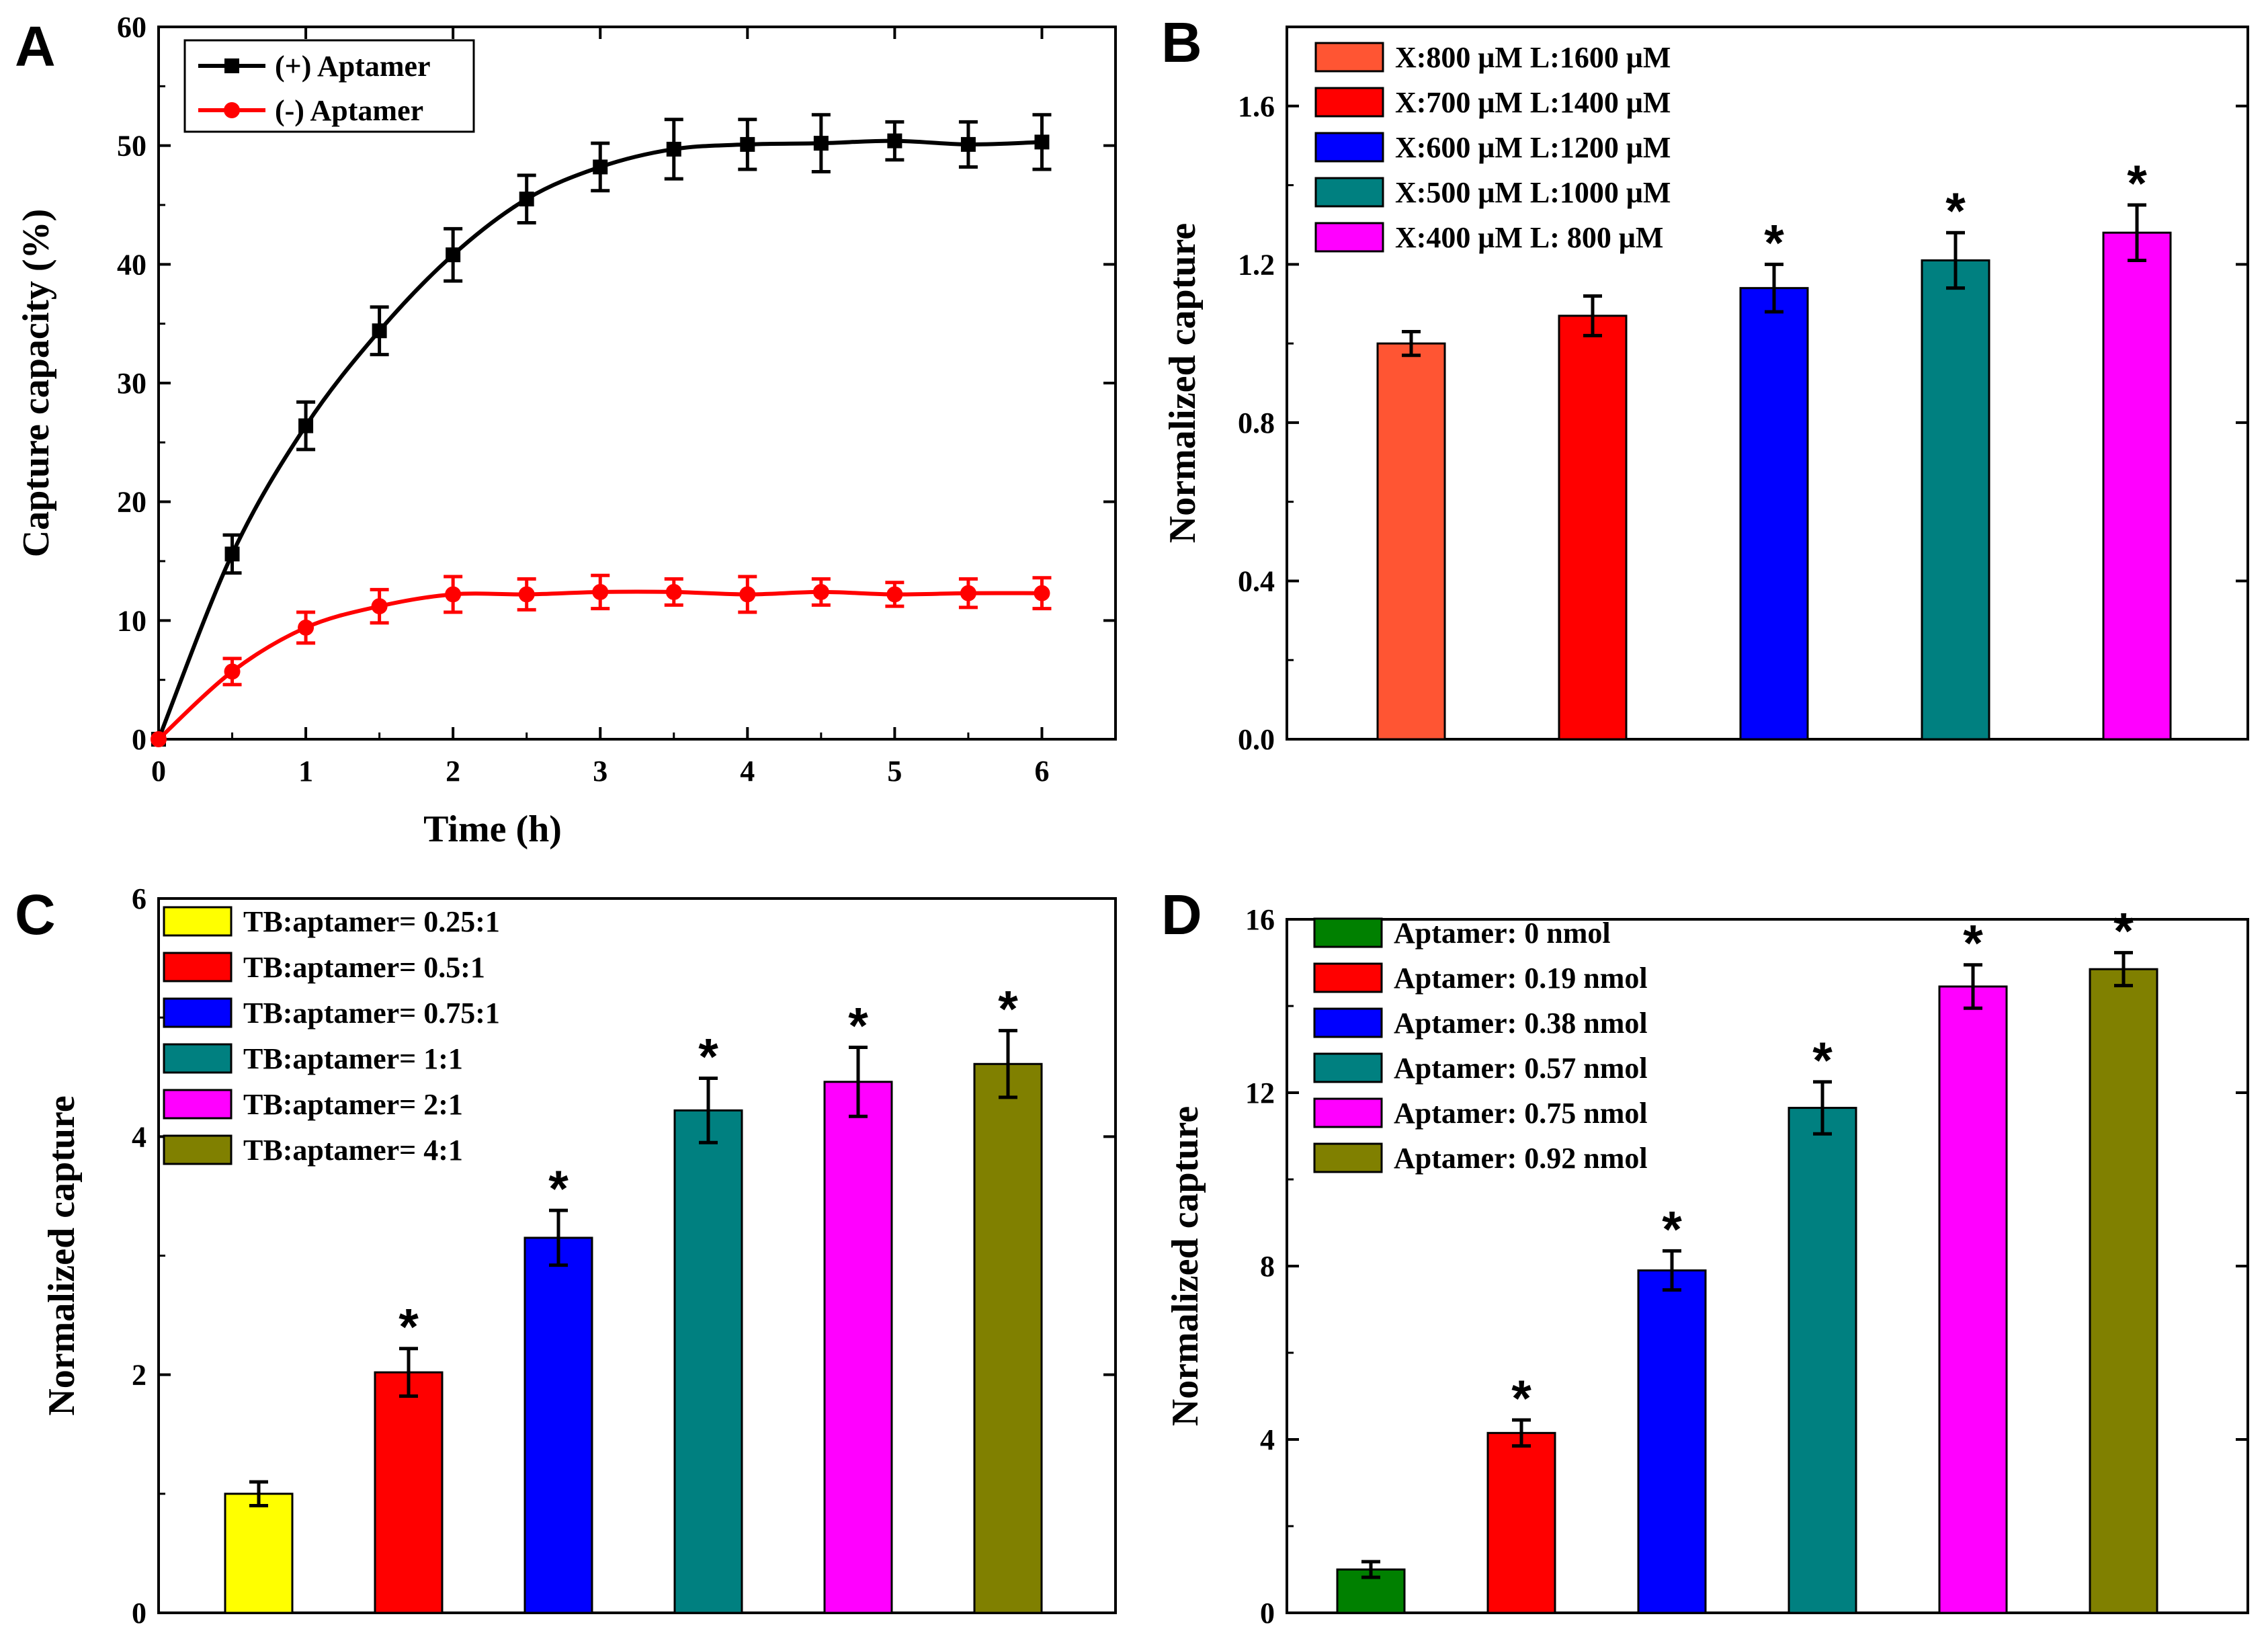  What do you see at coordinates (1257, 106) in the screenshot?
I see `y-tick-label: 1.6` at bounding box center [1257, 106].